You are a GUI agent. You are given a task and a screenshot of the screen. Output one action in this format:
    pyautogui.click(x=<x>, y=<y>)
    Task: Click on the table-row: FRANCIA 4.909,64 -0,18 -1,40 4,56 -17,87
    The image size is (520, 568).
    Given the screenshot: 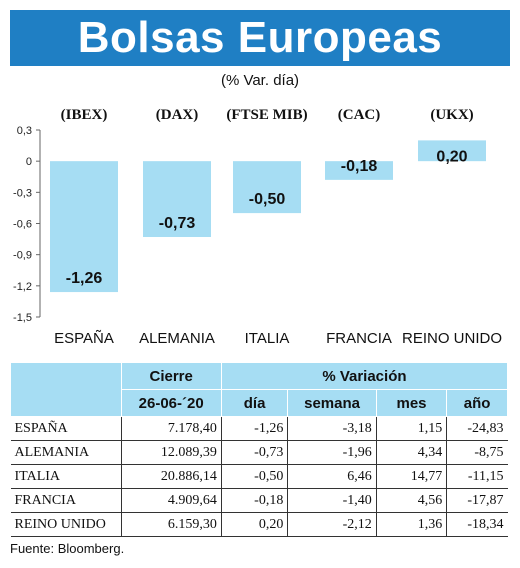 What is the action you would take?
    pyautogui.click(x=259, y=500)
    